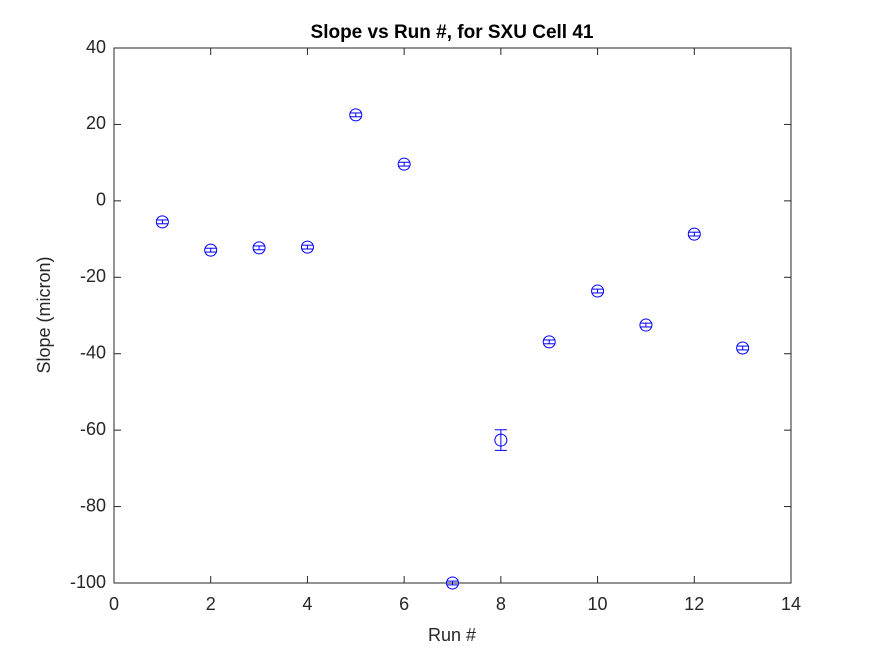  Describe the element at coordinates (404, 604) in the screenshot. I see `x-tick-label: 6` at that location.